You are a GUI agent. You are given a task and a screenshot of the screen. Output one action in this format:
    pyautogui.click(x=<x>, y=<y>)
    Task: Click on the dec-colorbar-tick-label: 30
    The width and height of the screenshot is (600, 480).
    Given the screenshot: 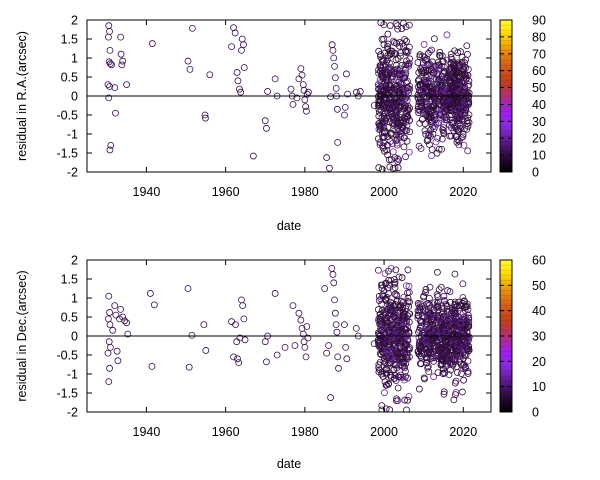 What is the action you would take?
    pyautogui.click(x=539, y=337)
    